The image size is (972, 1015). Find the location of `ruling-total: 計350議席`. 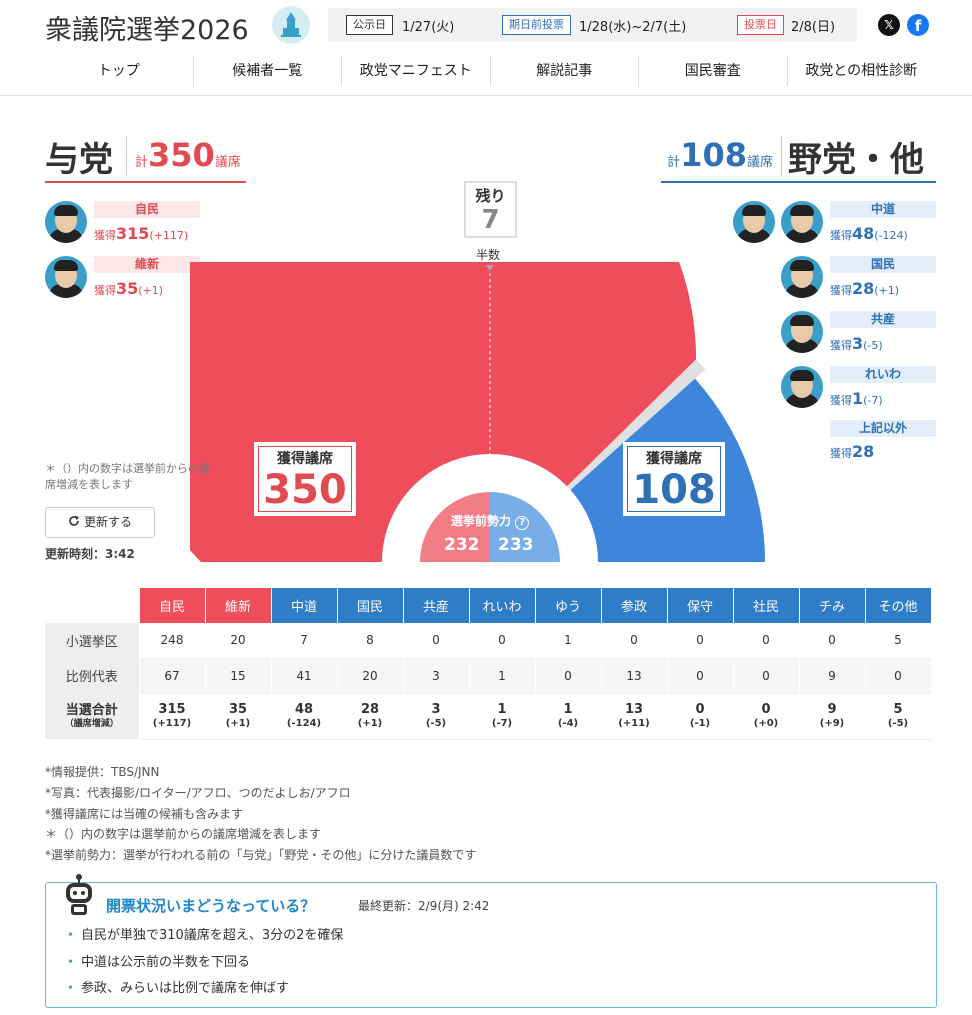

ruling-total: 計350議席 is located at coordinates (183, 156).